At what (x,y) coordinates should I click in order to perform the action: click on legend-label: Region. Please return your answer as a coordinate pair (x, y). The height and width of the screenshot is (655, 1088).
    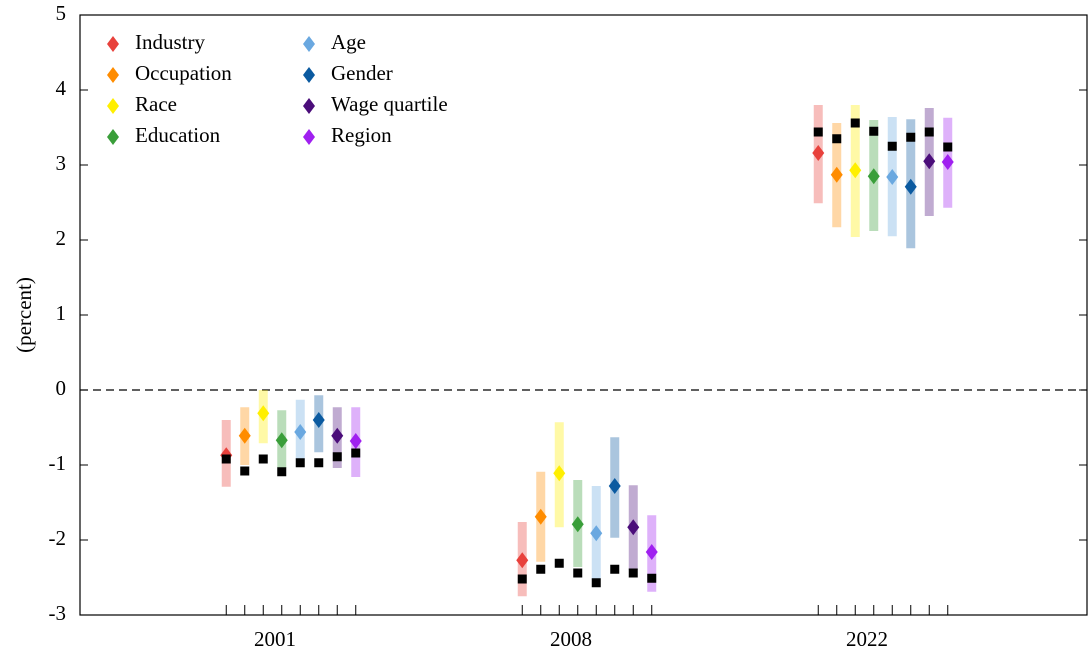
    Looking at the image, I should click on (361, 135).